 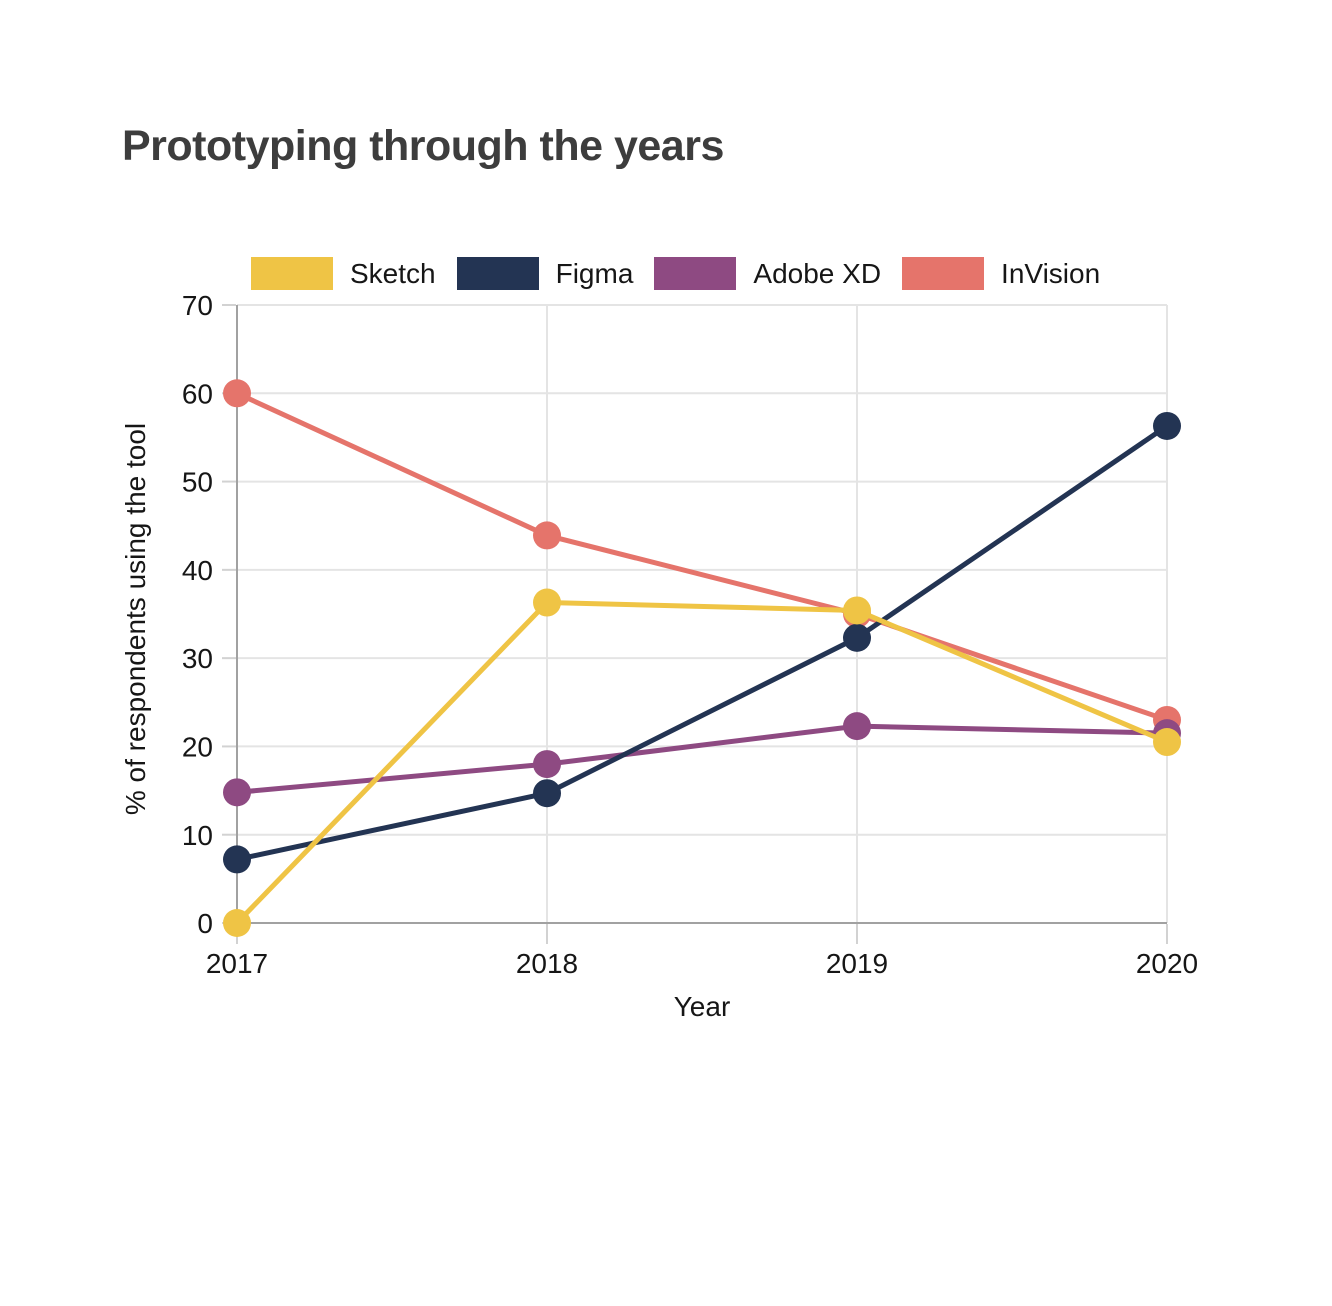 What do you see at coordinates (857, 610) in the screenshot?
I see `data-point-sketch-2019` at bounding box center [857, 610].